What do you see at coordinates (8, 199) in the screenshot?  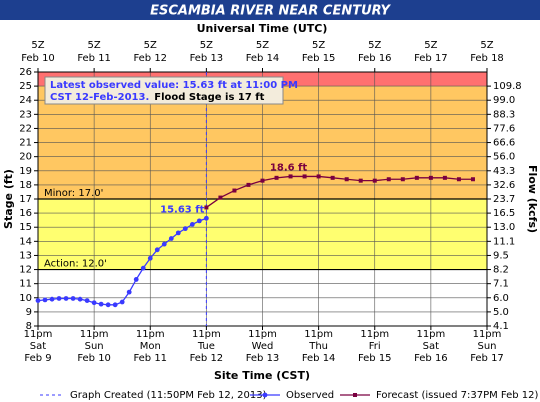 I see `y-axis-label: Stage (ft)` at bounding box center [8, 199].